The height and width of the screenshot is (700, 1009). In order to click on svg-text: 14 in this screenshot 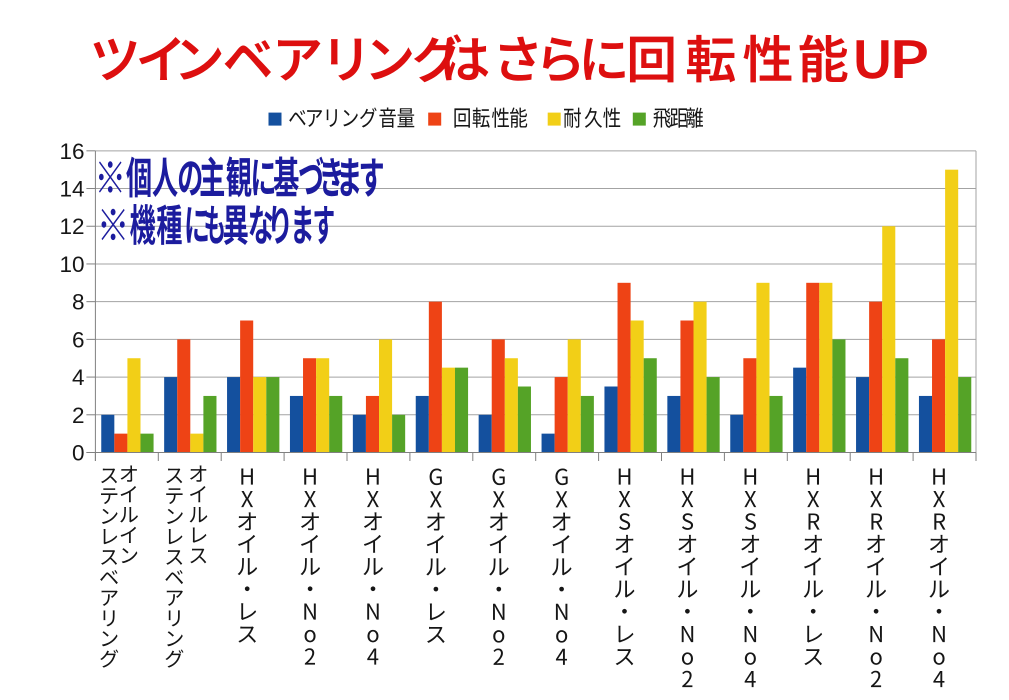, I will do `click(71, 189)`.